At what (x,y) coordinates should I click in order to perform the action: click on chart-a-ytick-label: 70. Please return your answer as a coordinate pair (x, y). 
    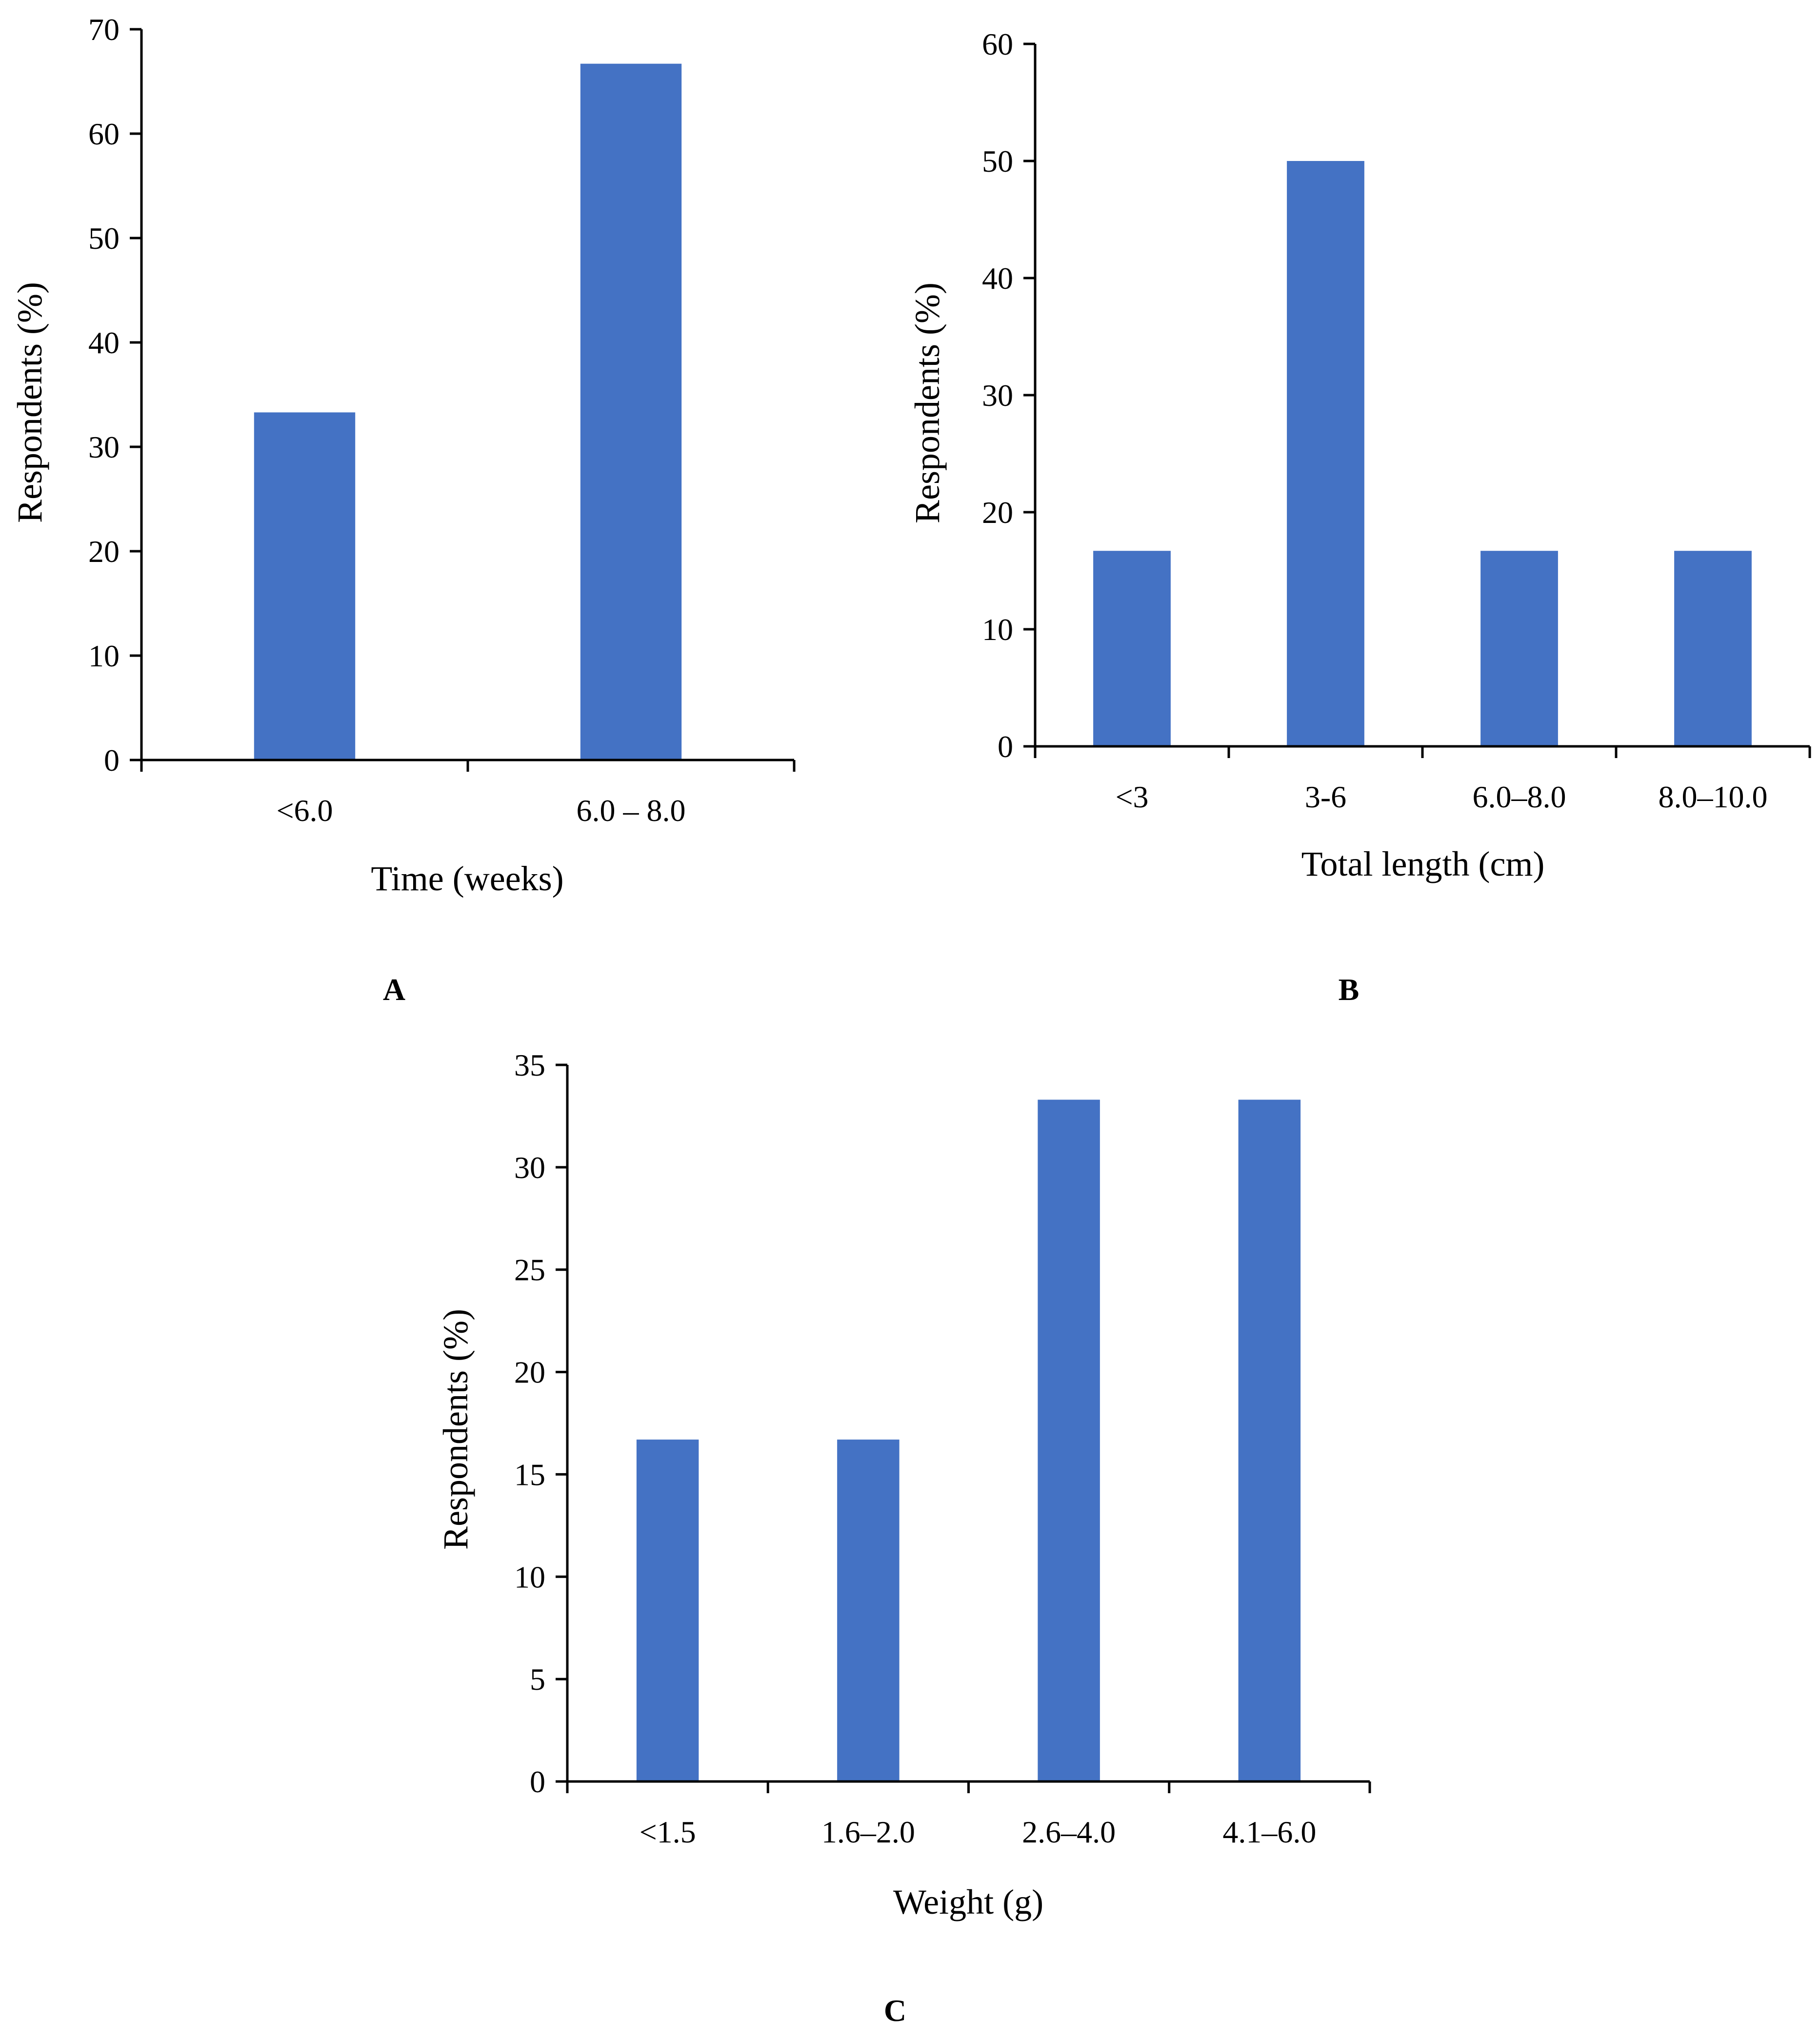
    Looking at the image, I should click on (104, 29).